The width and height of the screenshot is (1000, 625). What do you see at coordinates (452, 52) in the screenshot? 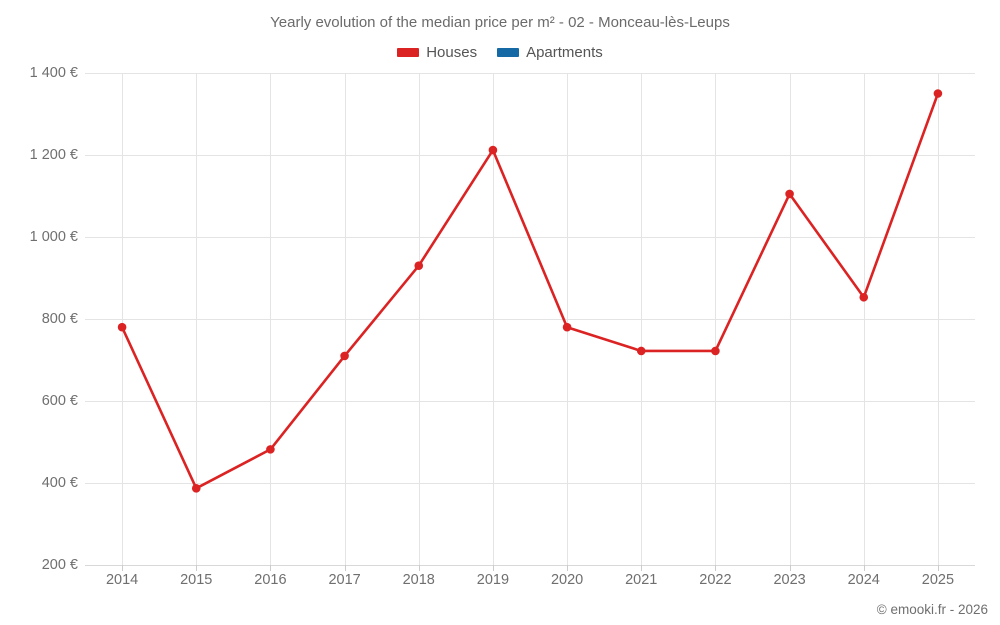
I see `legend-label-houses: Houses` at bounding box center [452, 52].